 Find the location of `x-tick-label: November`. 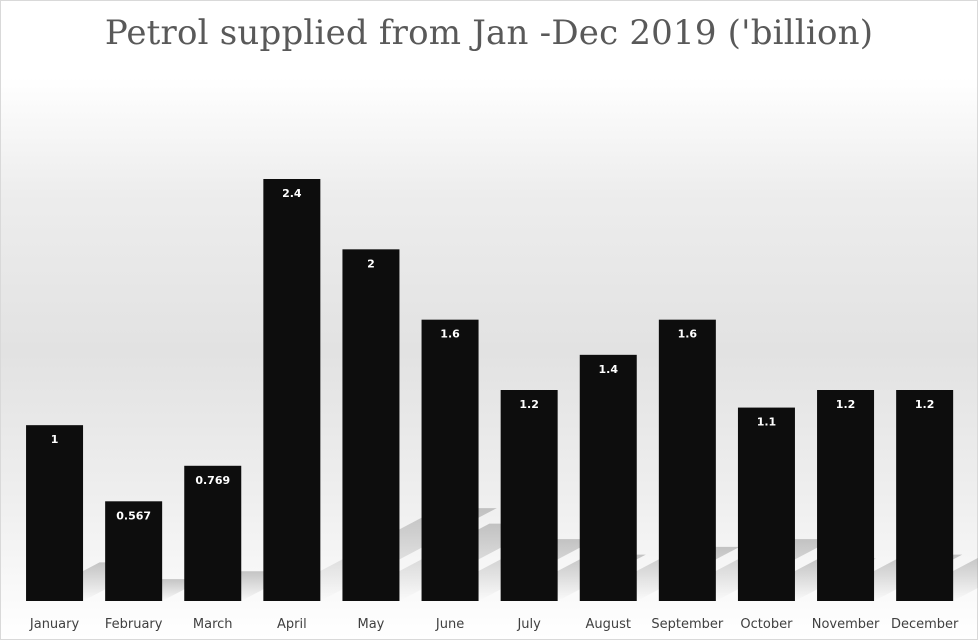

x-tick-label: November is located at coordinates (846, 624).